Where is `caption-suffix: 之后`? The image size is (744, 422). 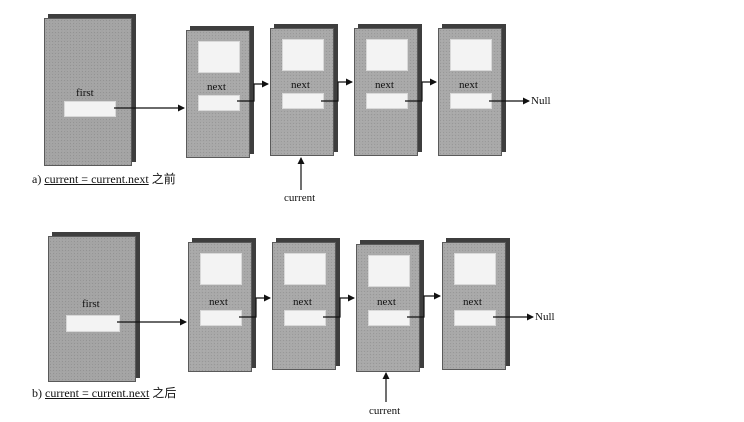
caption-suffix: 之后 is located at coordinates (163, 393).